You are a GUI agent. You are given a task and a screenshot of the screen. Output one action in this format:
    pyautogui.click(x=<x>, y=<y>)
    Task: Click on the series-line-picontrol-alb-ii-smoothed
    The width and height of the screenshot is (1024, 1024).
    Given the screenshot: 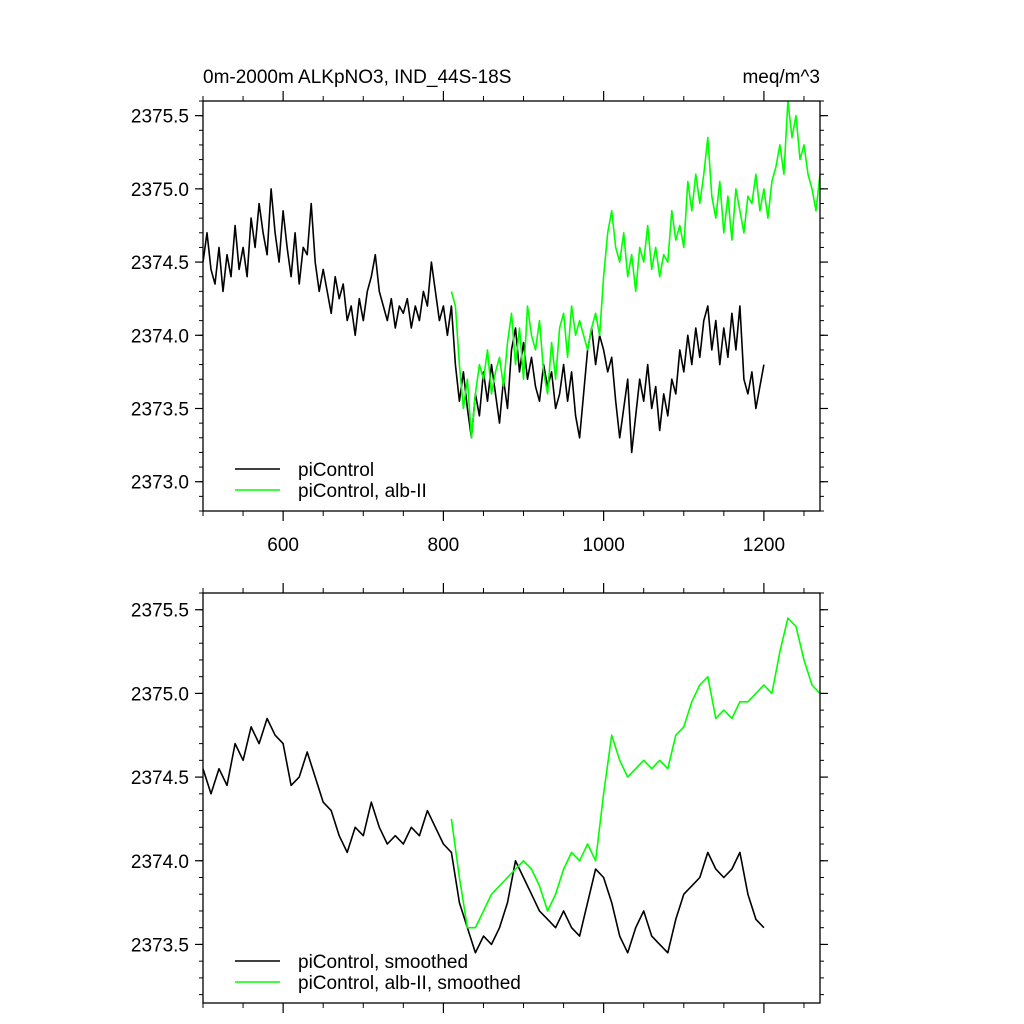 What is the action you would take?
    pyautogui.click(x=635, y=773)
    